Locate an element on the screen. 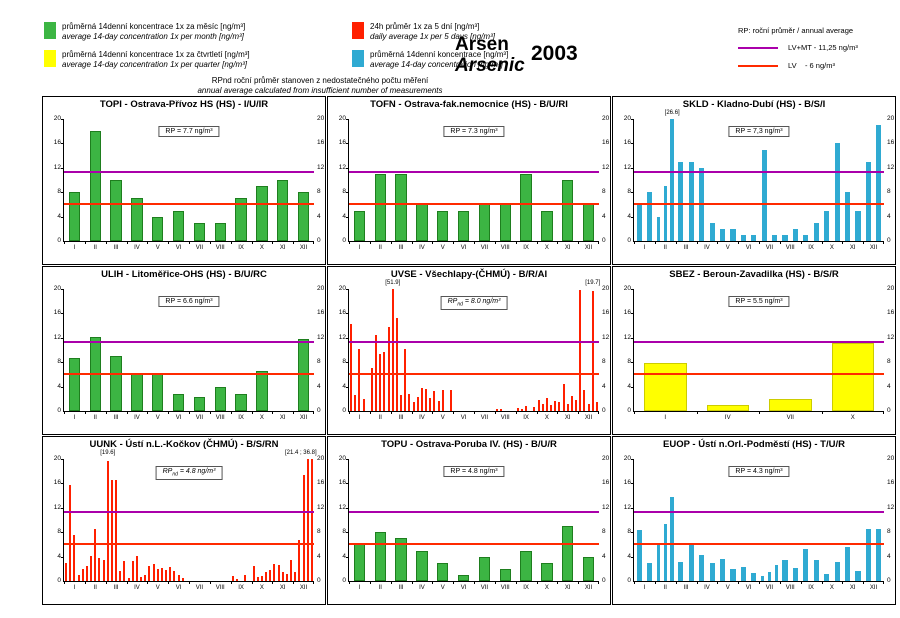  page-title-en: Arsenic is located at coordinates (490, 65).